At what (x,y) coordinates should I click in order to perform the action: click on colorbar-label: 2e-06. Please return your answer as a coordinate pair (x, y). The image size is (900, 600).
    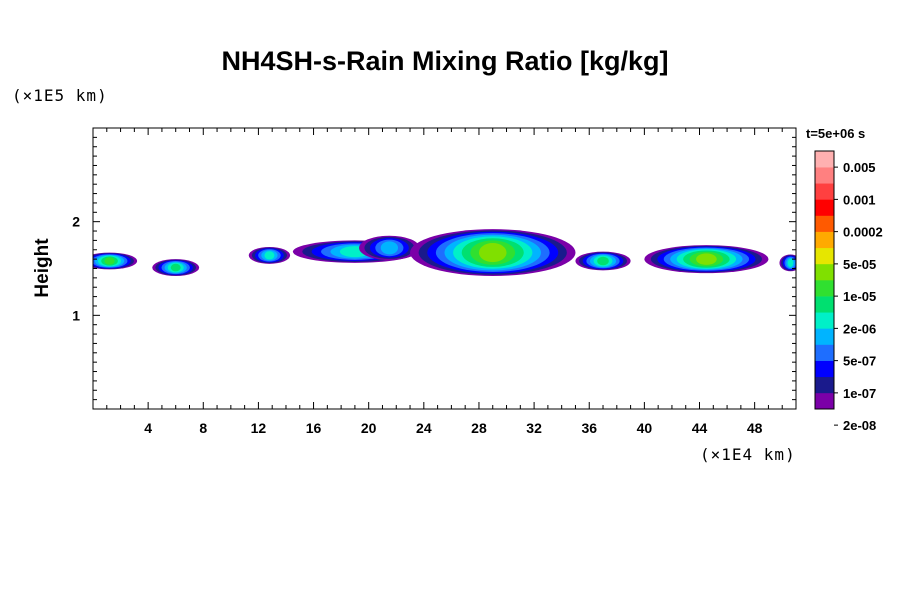
    Looking at the image, I should click on (859, 328).